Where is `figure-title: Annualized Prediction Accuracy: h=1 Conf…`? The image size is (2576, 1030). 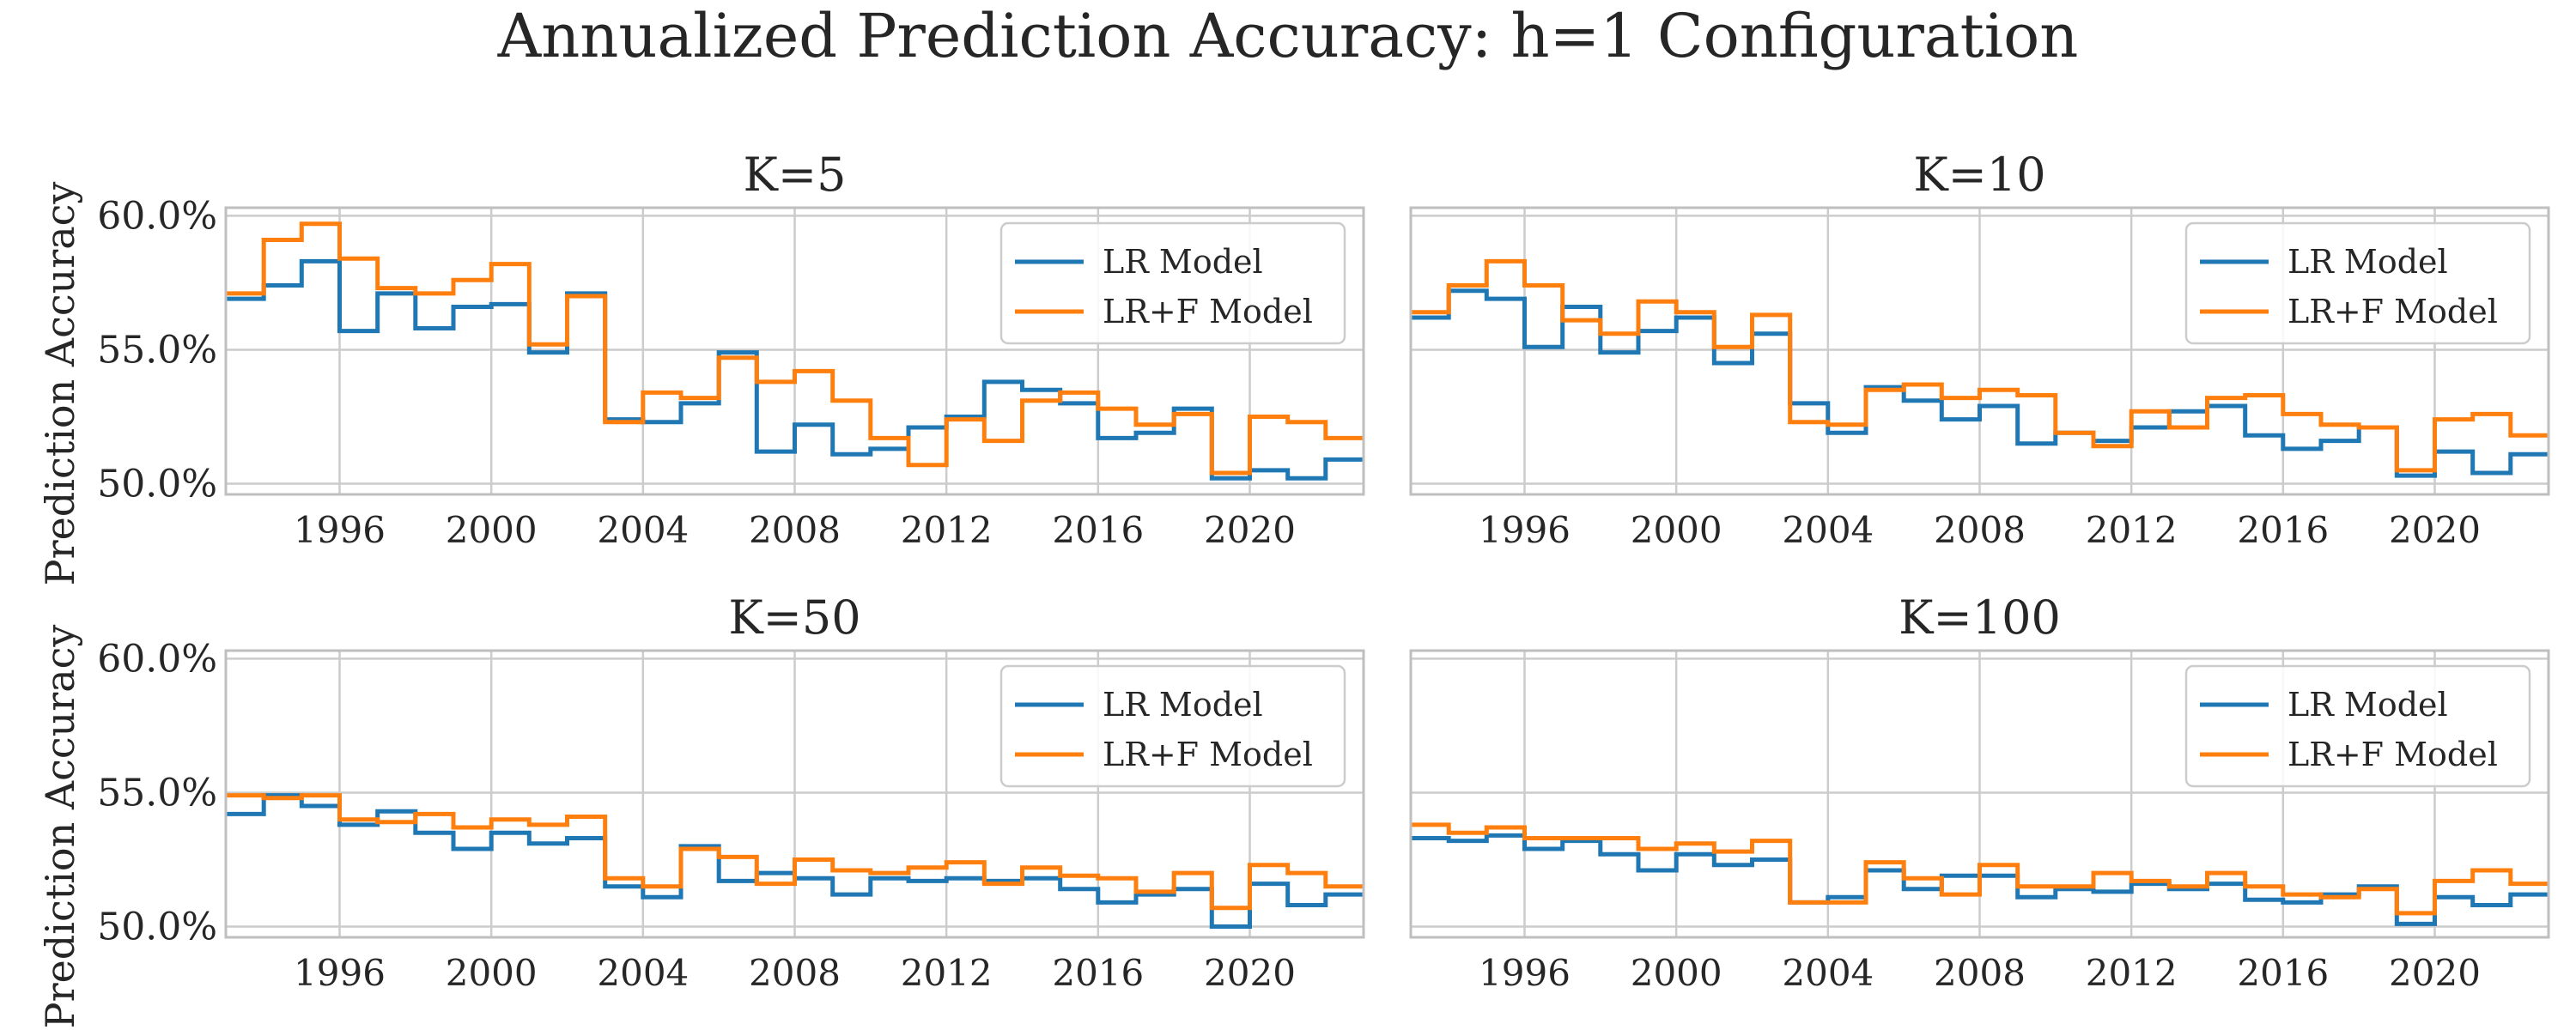
figure-title: Annualized Prediction Accuracy: h=1 Conf… is located at coordinates (1288, 36).